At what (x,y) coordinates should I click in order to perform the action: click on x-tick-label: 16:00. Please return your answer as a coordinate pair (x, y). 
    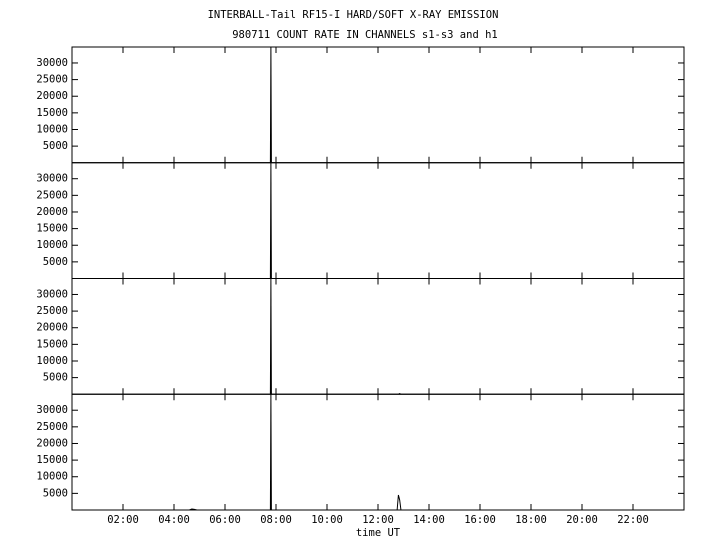
    Looking at the image, I should click on (480, 520).